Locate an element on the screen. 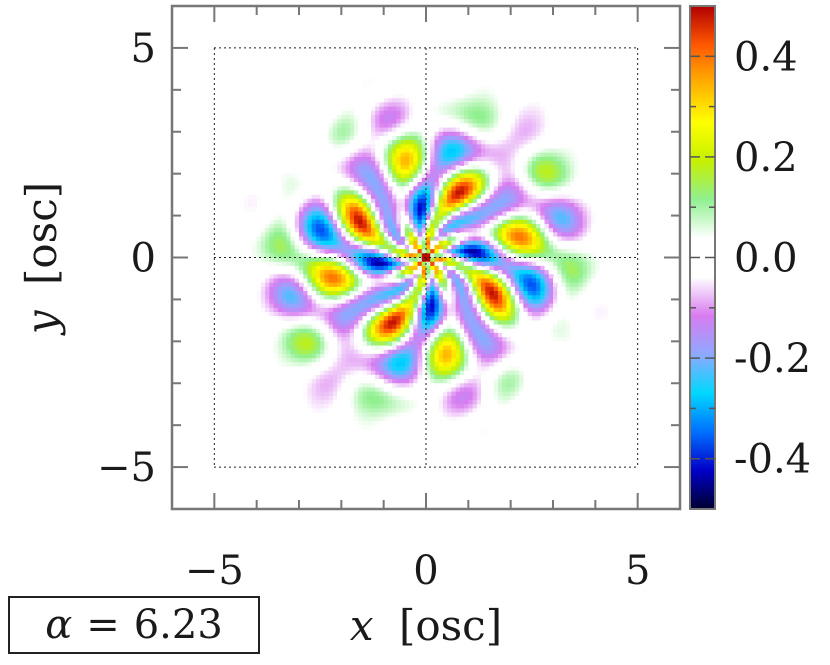 This screenshot has height=665, width=830. y-tick-label: −5 is located at coordinates (126, 468).